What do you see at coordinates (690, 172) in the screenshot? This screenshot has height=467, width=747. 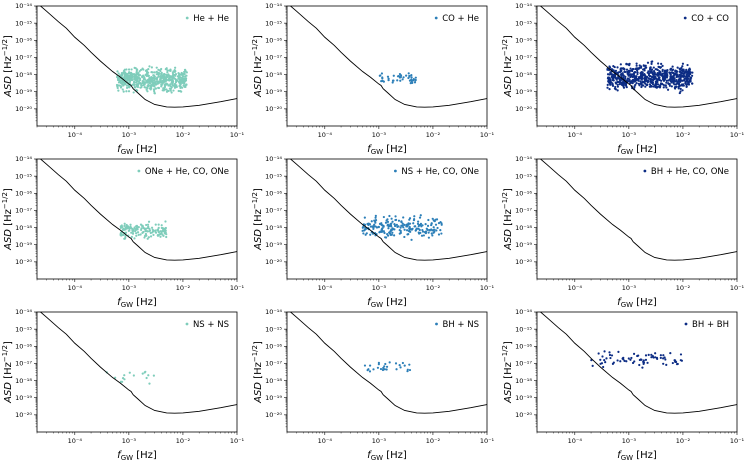 I see `legend-label: BH + He, CO, ONe` at bounding box center [690, 172].